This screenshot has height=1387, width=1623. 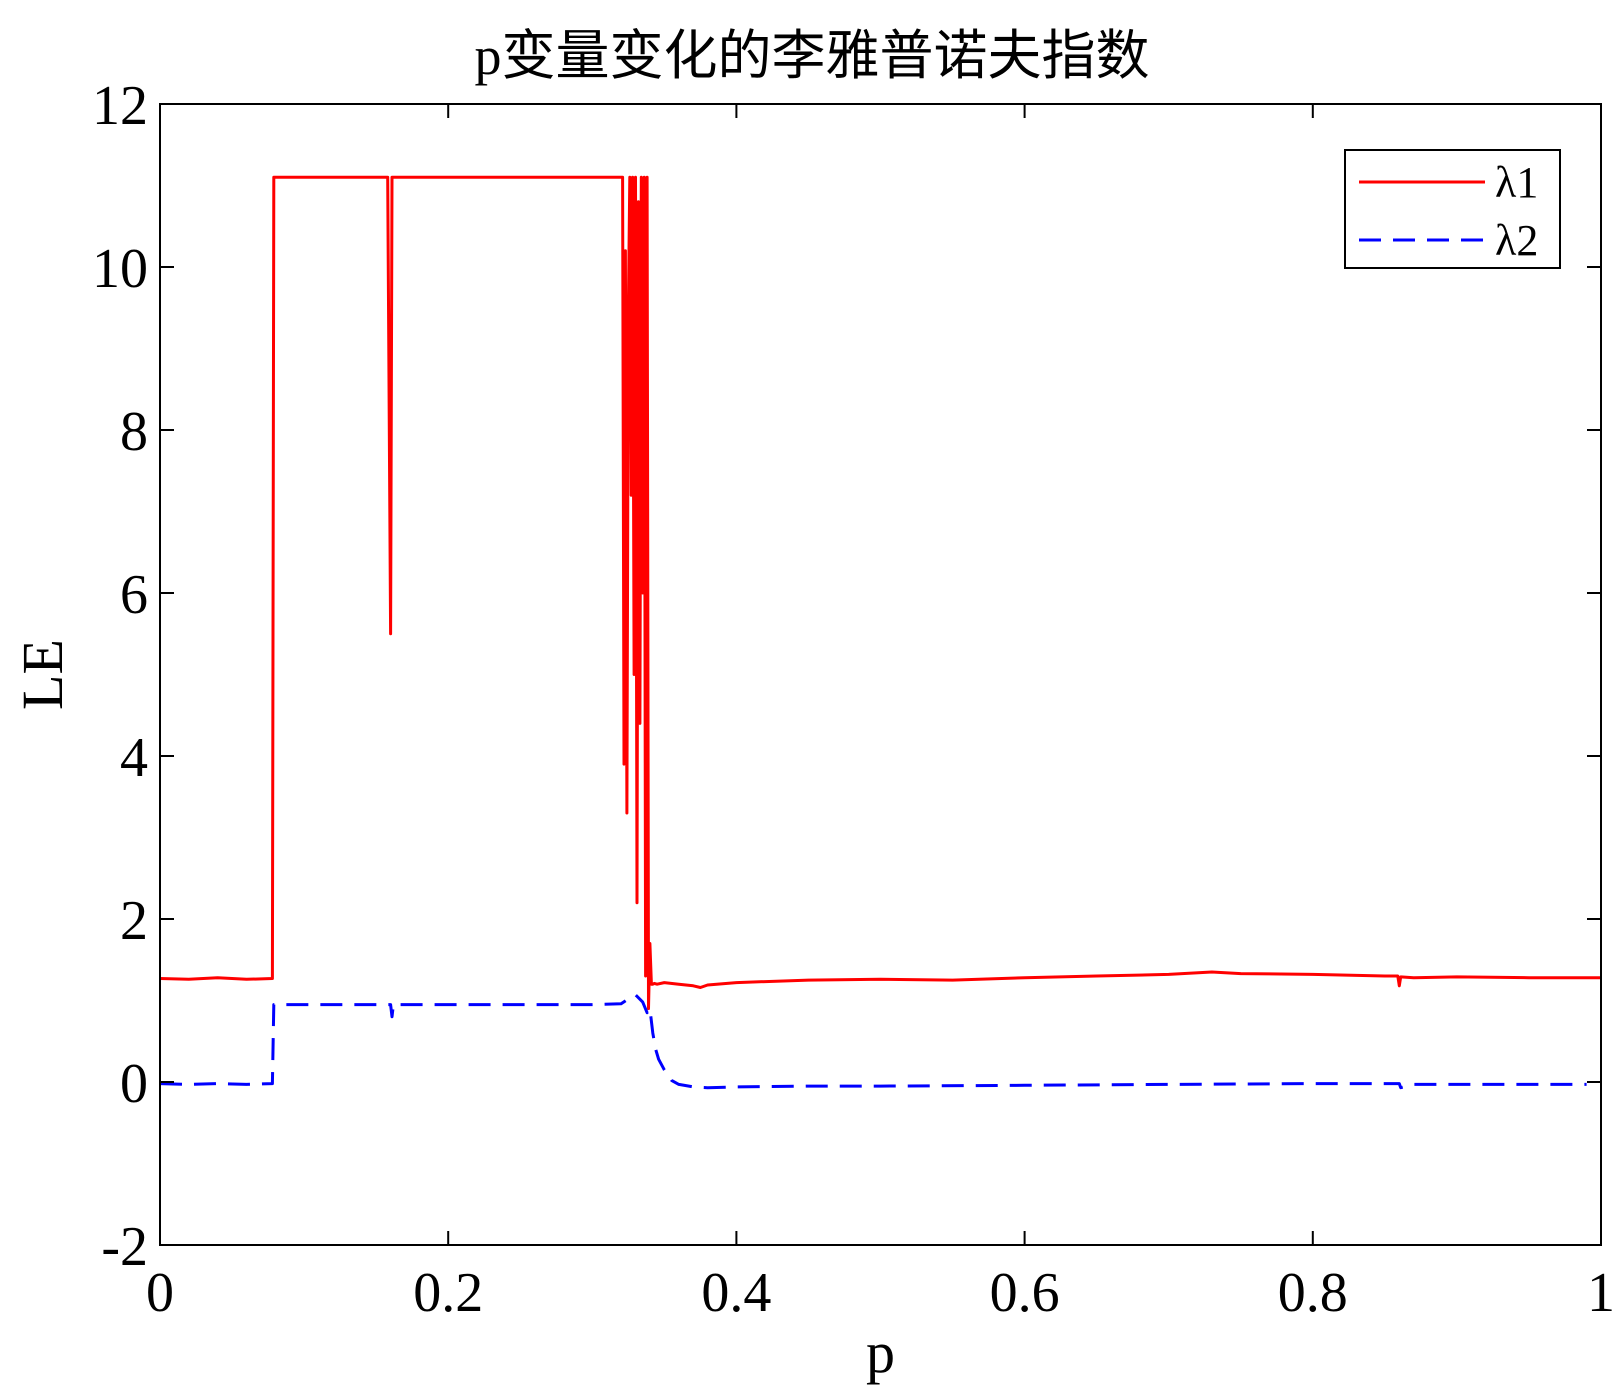 What do you see at coordinates (134, 432) in the screenshot?
I see `y-tick-label: 8` at bounding box center [134, 432].